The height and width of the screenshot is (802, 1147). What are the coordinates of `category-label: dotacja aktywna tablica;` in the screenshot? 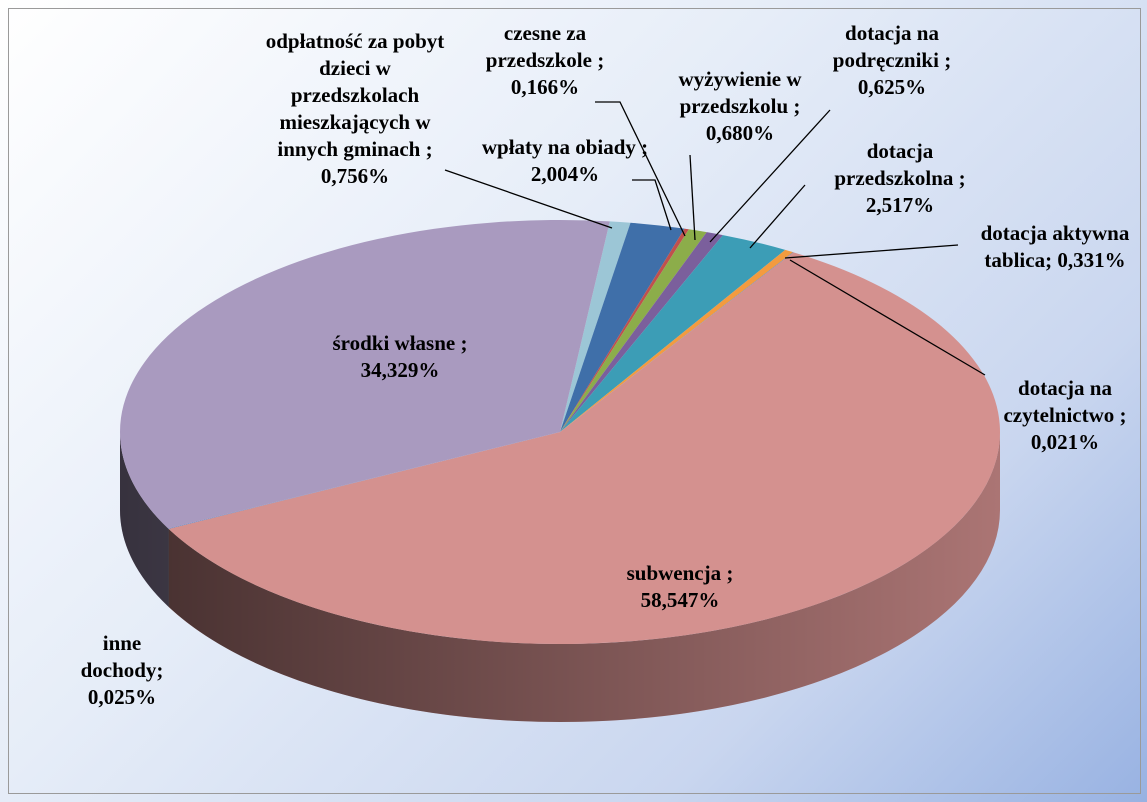 It's located at (1055, 246).